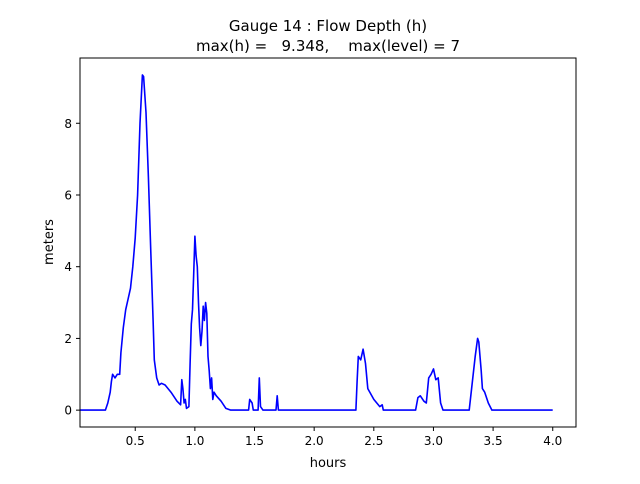 The width and height of the screenshot is (640, 484). What do you see at coordinates (493, 441) in the screenshot?
I see `x-tick-label: 3.5` at bounding box center [493, 441].